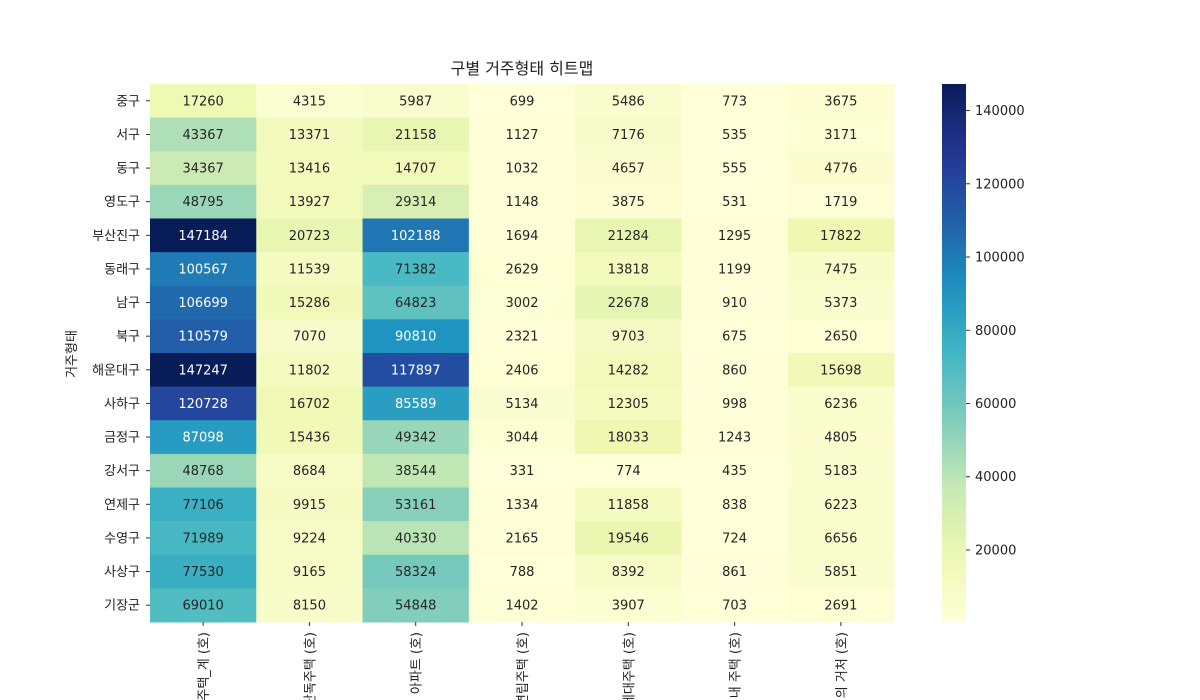 This screenshot has height=700, width=1200. Describe the element at coordinates (840, 101) in the screenshot. I see `cell-value-label: 3675` at that location.